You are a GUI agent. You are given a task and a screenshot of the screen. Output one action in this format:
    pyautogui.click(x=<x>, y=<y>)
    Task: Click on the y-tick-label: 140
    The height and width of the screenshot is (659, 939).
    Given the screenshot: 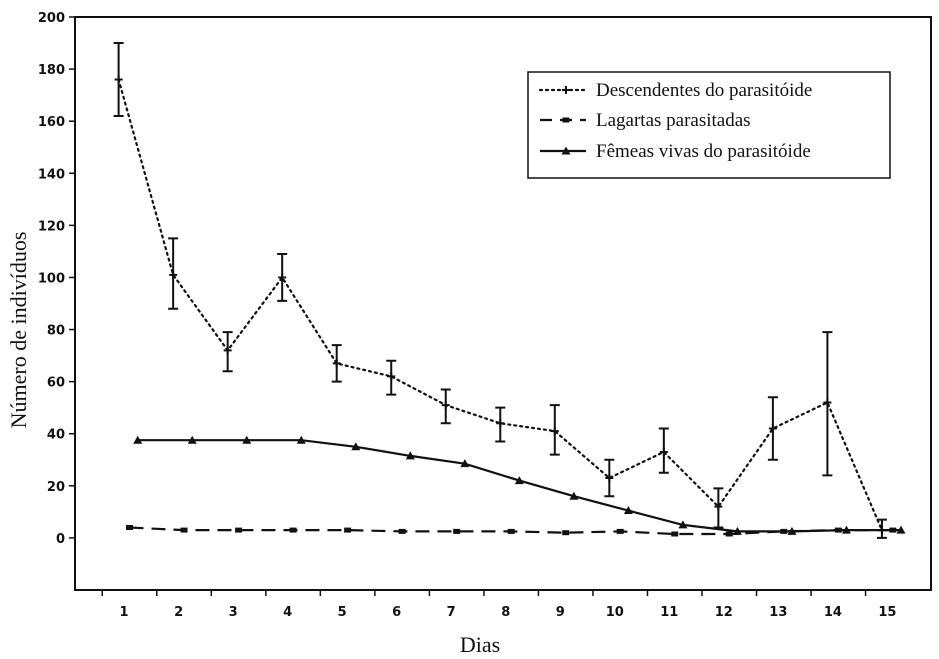 What is the action you would take?
    pyautogui.click(x=51, y=174)
    